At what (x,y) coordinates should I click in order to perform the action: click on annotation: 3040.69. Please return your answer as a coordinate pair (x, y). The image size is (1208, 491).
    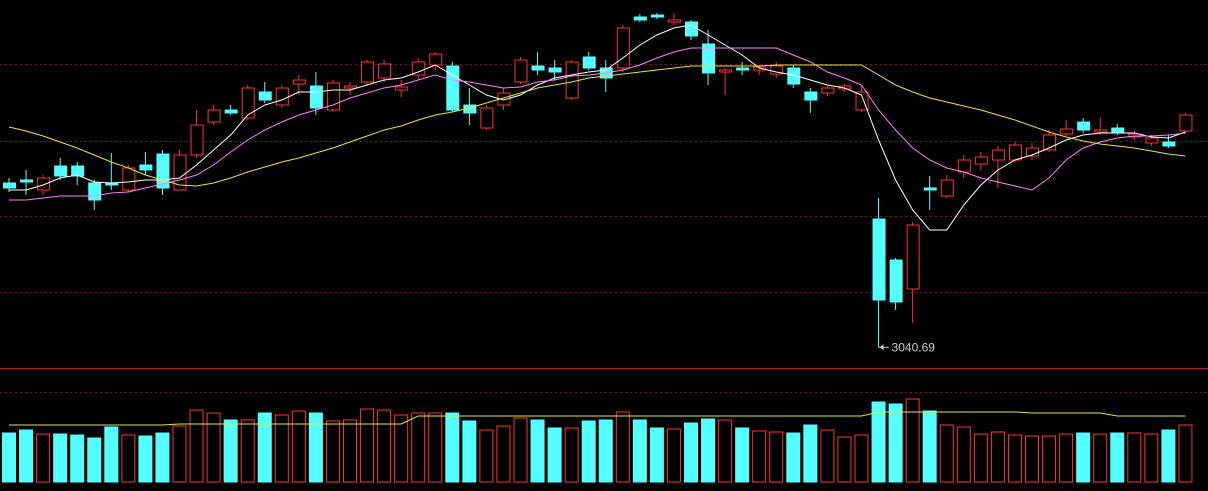
    Looking at the image, I should click on (907, 347).